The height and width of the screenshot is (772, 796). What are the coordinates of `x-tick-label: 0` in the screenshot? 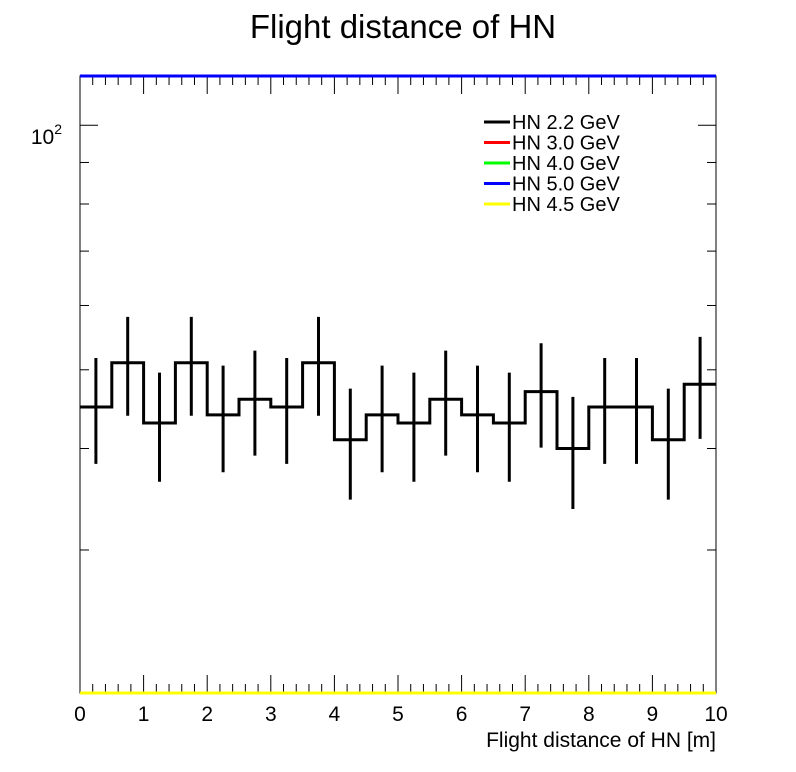 It's located at (80, 714).